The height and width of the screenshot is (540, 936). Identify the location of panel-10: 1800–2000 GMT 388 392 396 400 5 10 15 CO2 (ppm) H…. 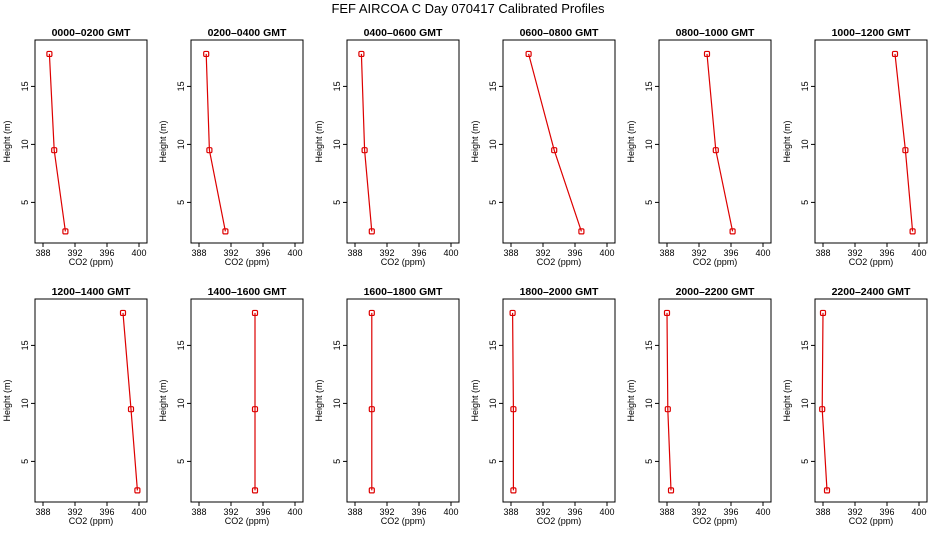
(543, 406).